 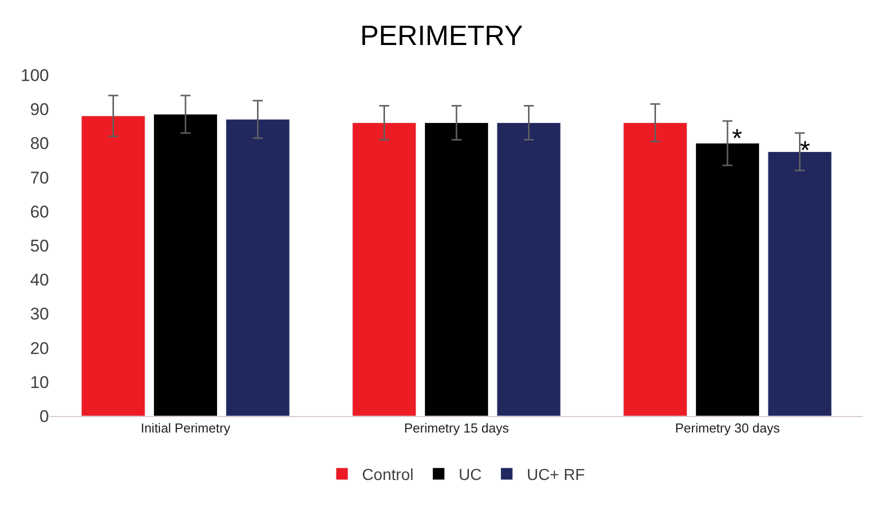 I want to click on chart-title: PERIMETRY, so click(x=442, y=35).